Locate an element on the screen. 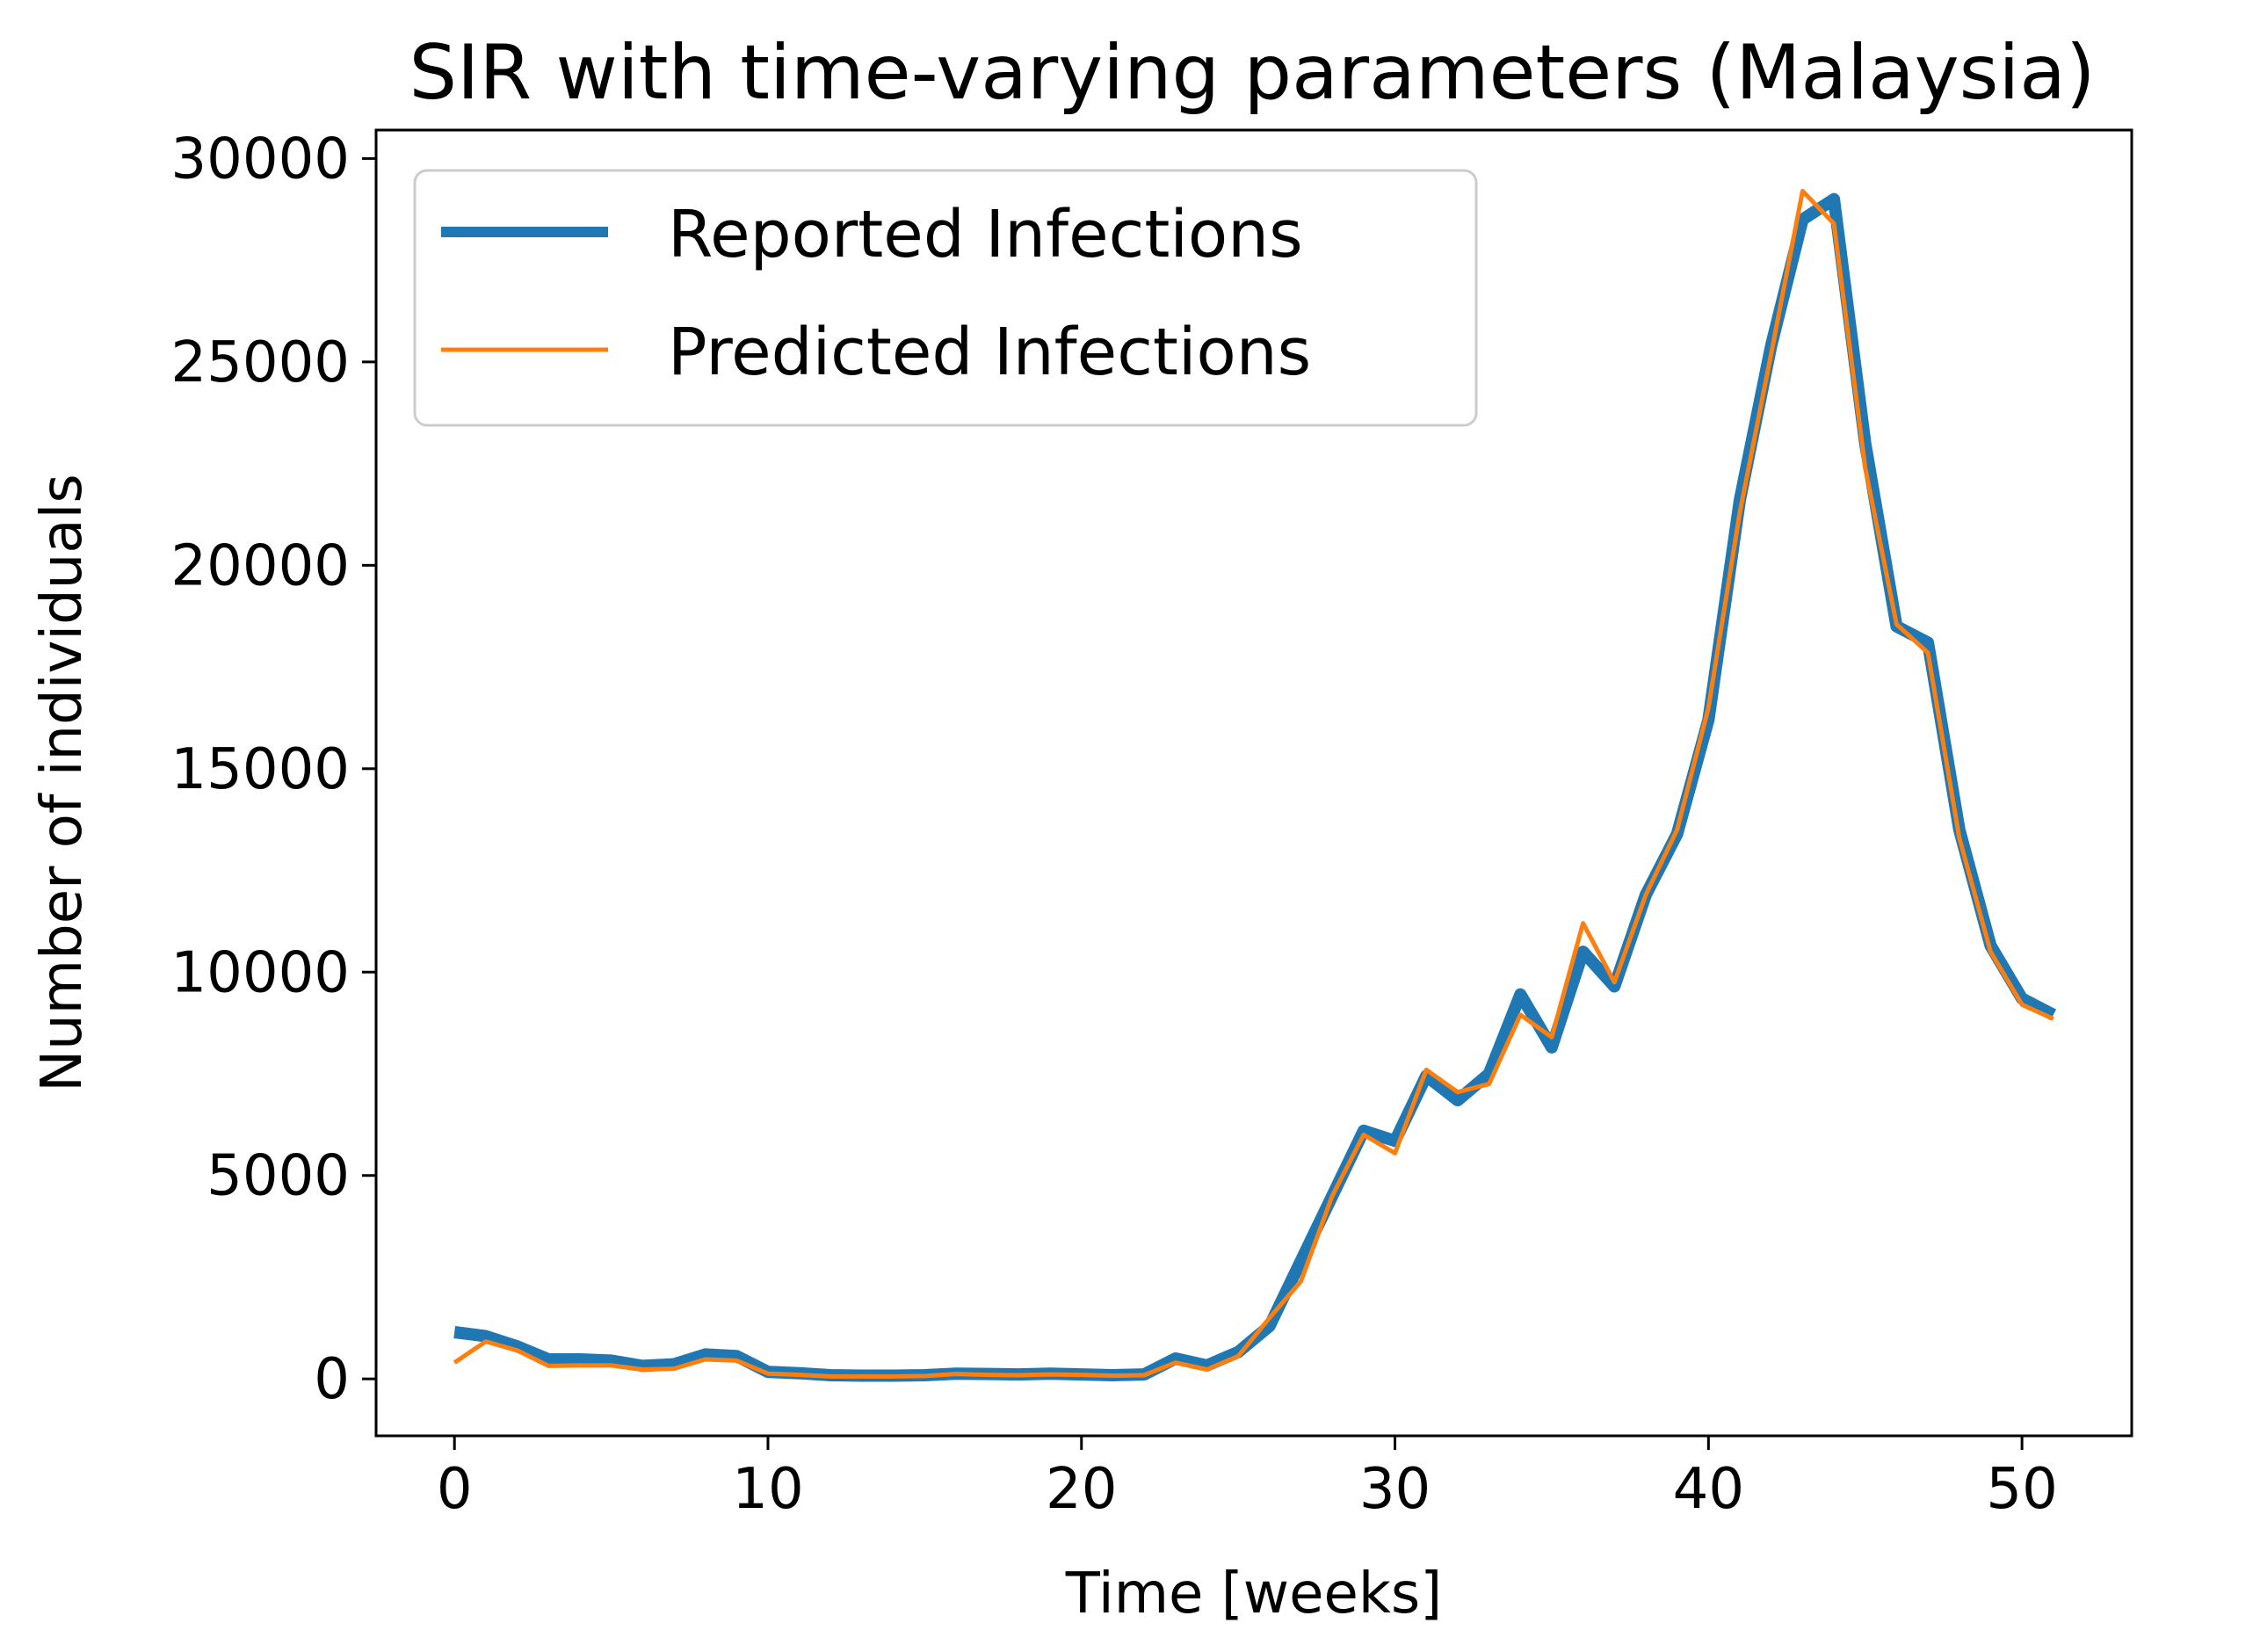 The width and height of the screenshot is (2260, 1652). y-tick-label: 15000 is located at coordinates (260, 770).